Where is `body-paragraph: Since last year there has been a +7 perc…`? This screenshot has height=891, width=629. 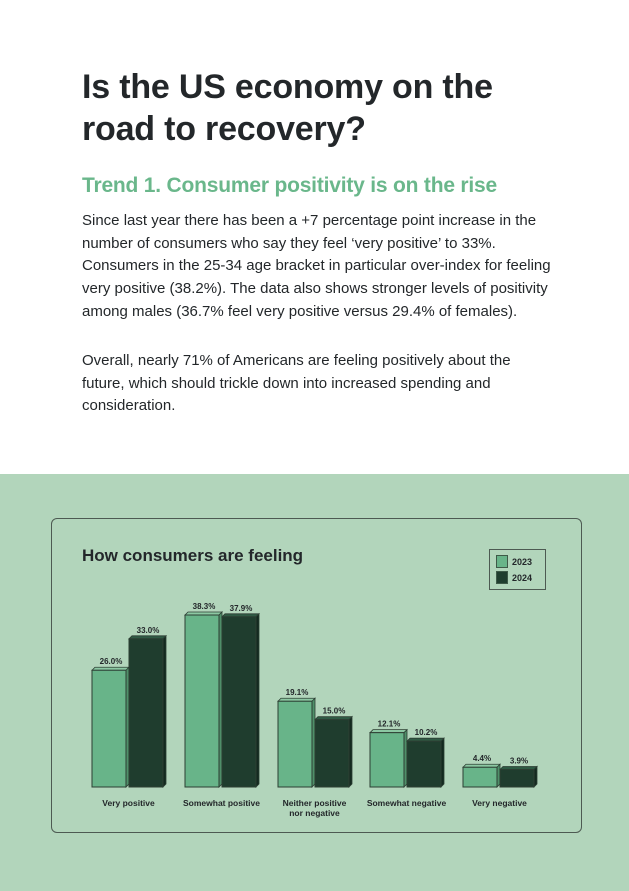
body-paragraph: Since last year there has been a +7 perc… is located at coordinates (316, 266).